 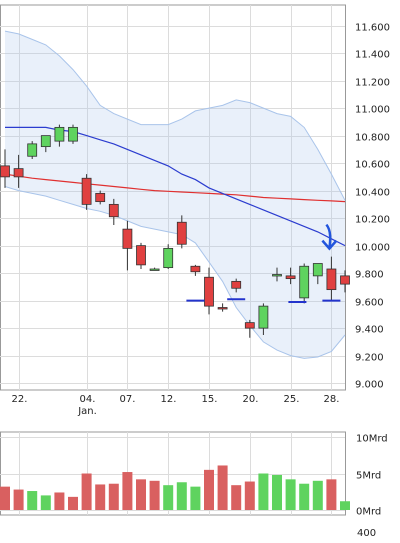 I want to click on x-tick-label: 28., so click(x=332, y=399).